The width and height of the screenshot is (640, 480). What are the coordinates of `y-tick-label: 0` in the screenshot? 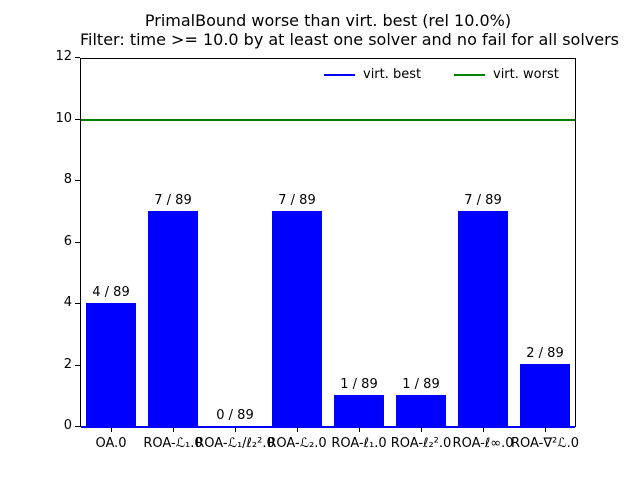 It's located at (67, 425).